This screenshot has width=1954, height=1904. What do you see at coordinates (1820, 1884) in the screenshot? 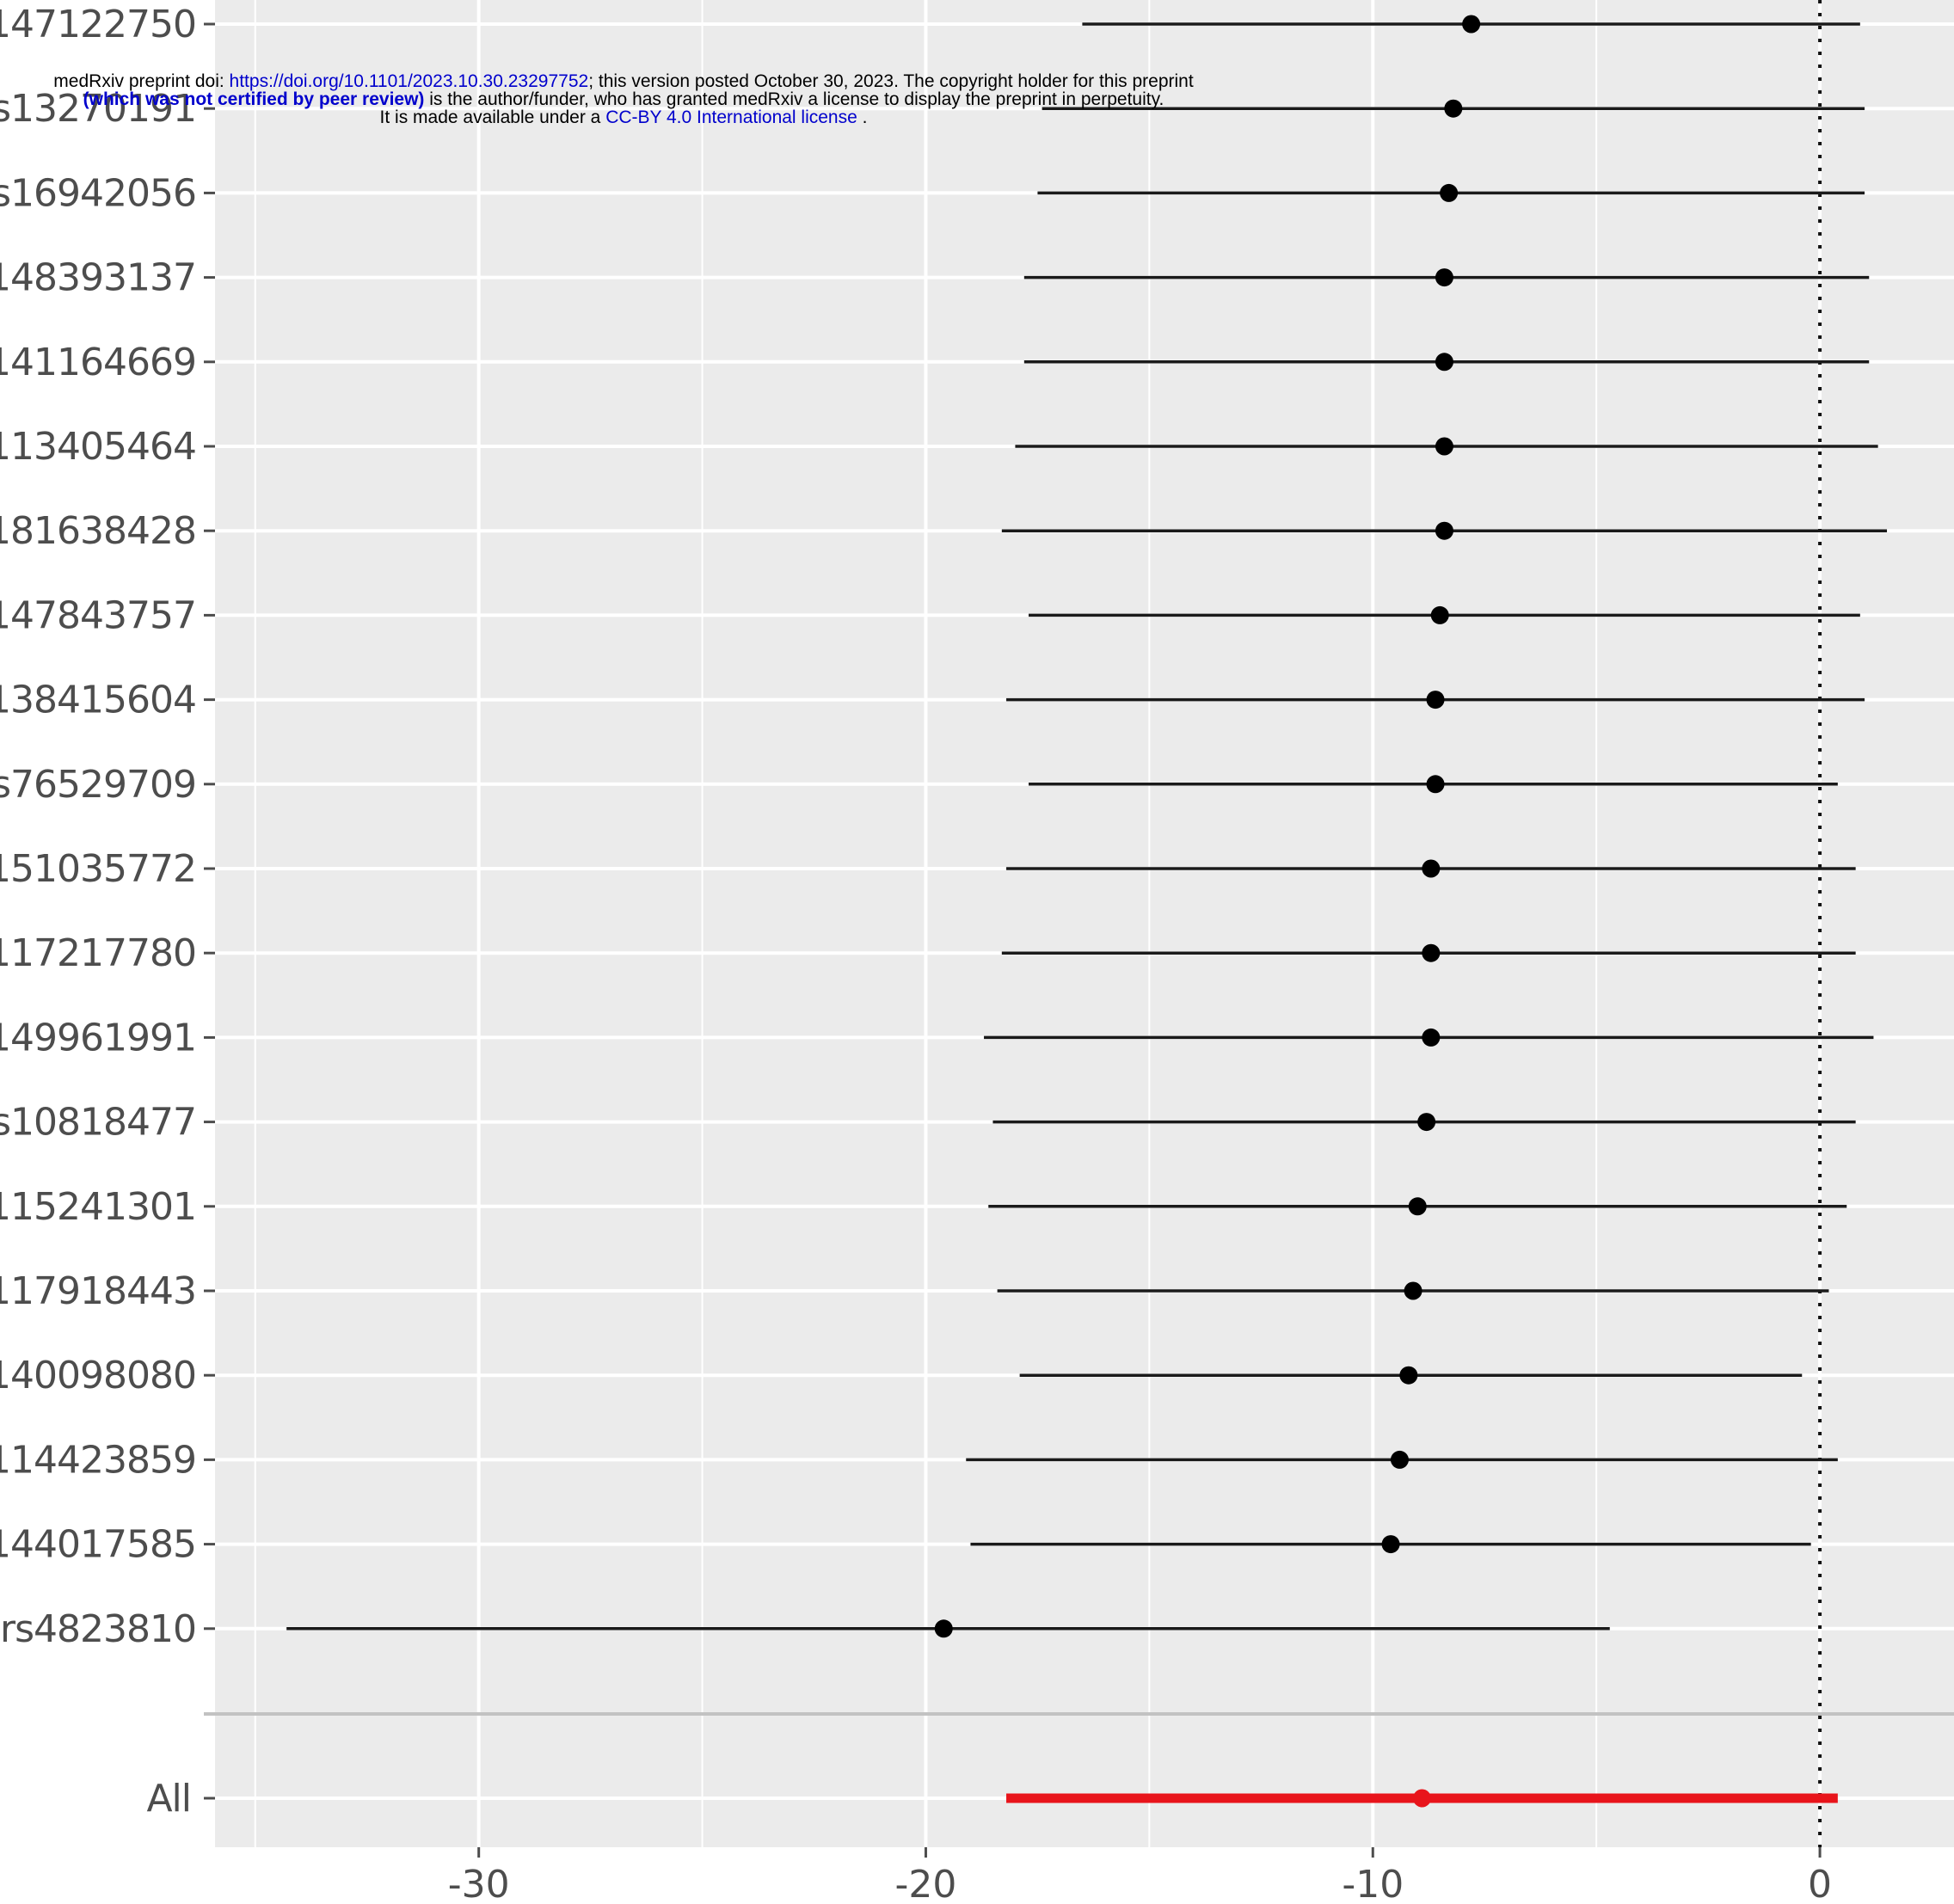
I see `x-tick-label: 0` at bounding box center [1820, 1884].